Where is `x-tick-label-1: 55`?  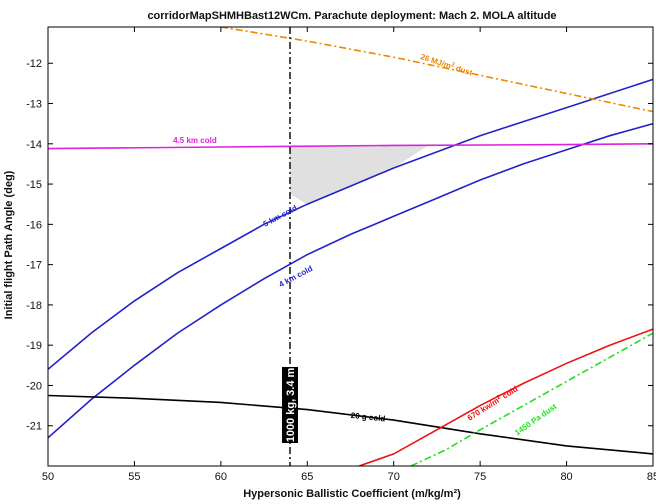 x-tick-label-1: 55 is located at coordinates (134, 477).